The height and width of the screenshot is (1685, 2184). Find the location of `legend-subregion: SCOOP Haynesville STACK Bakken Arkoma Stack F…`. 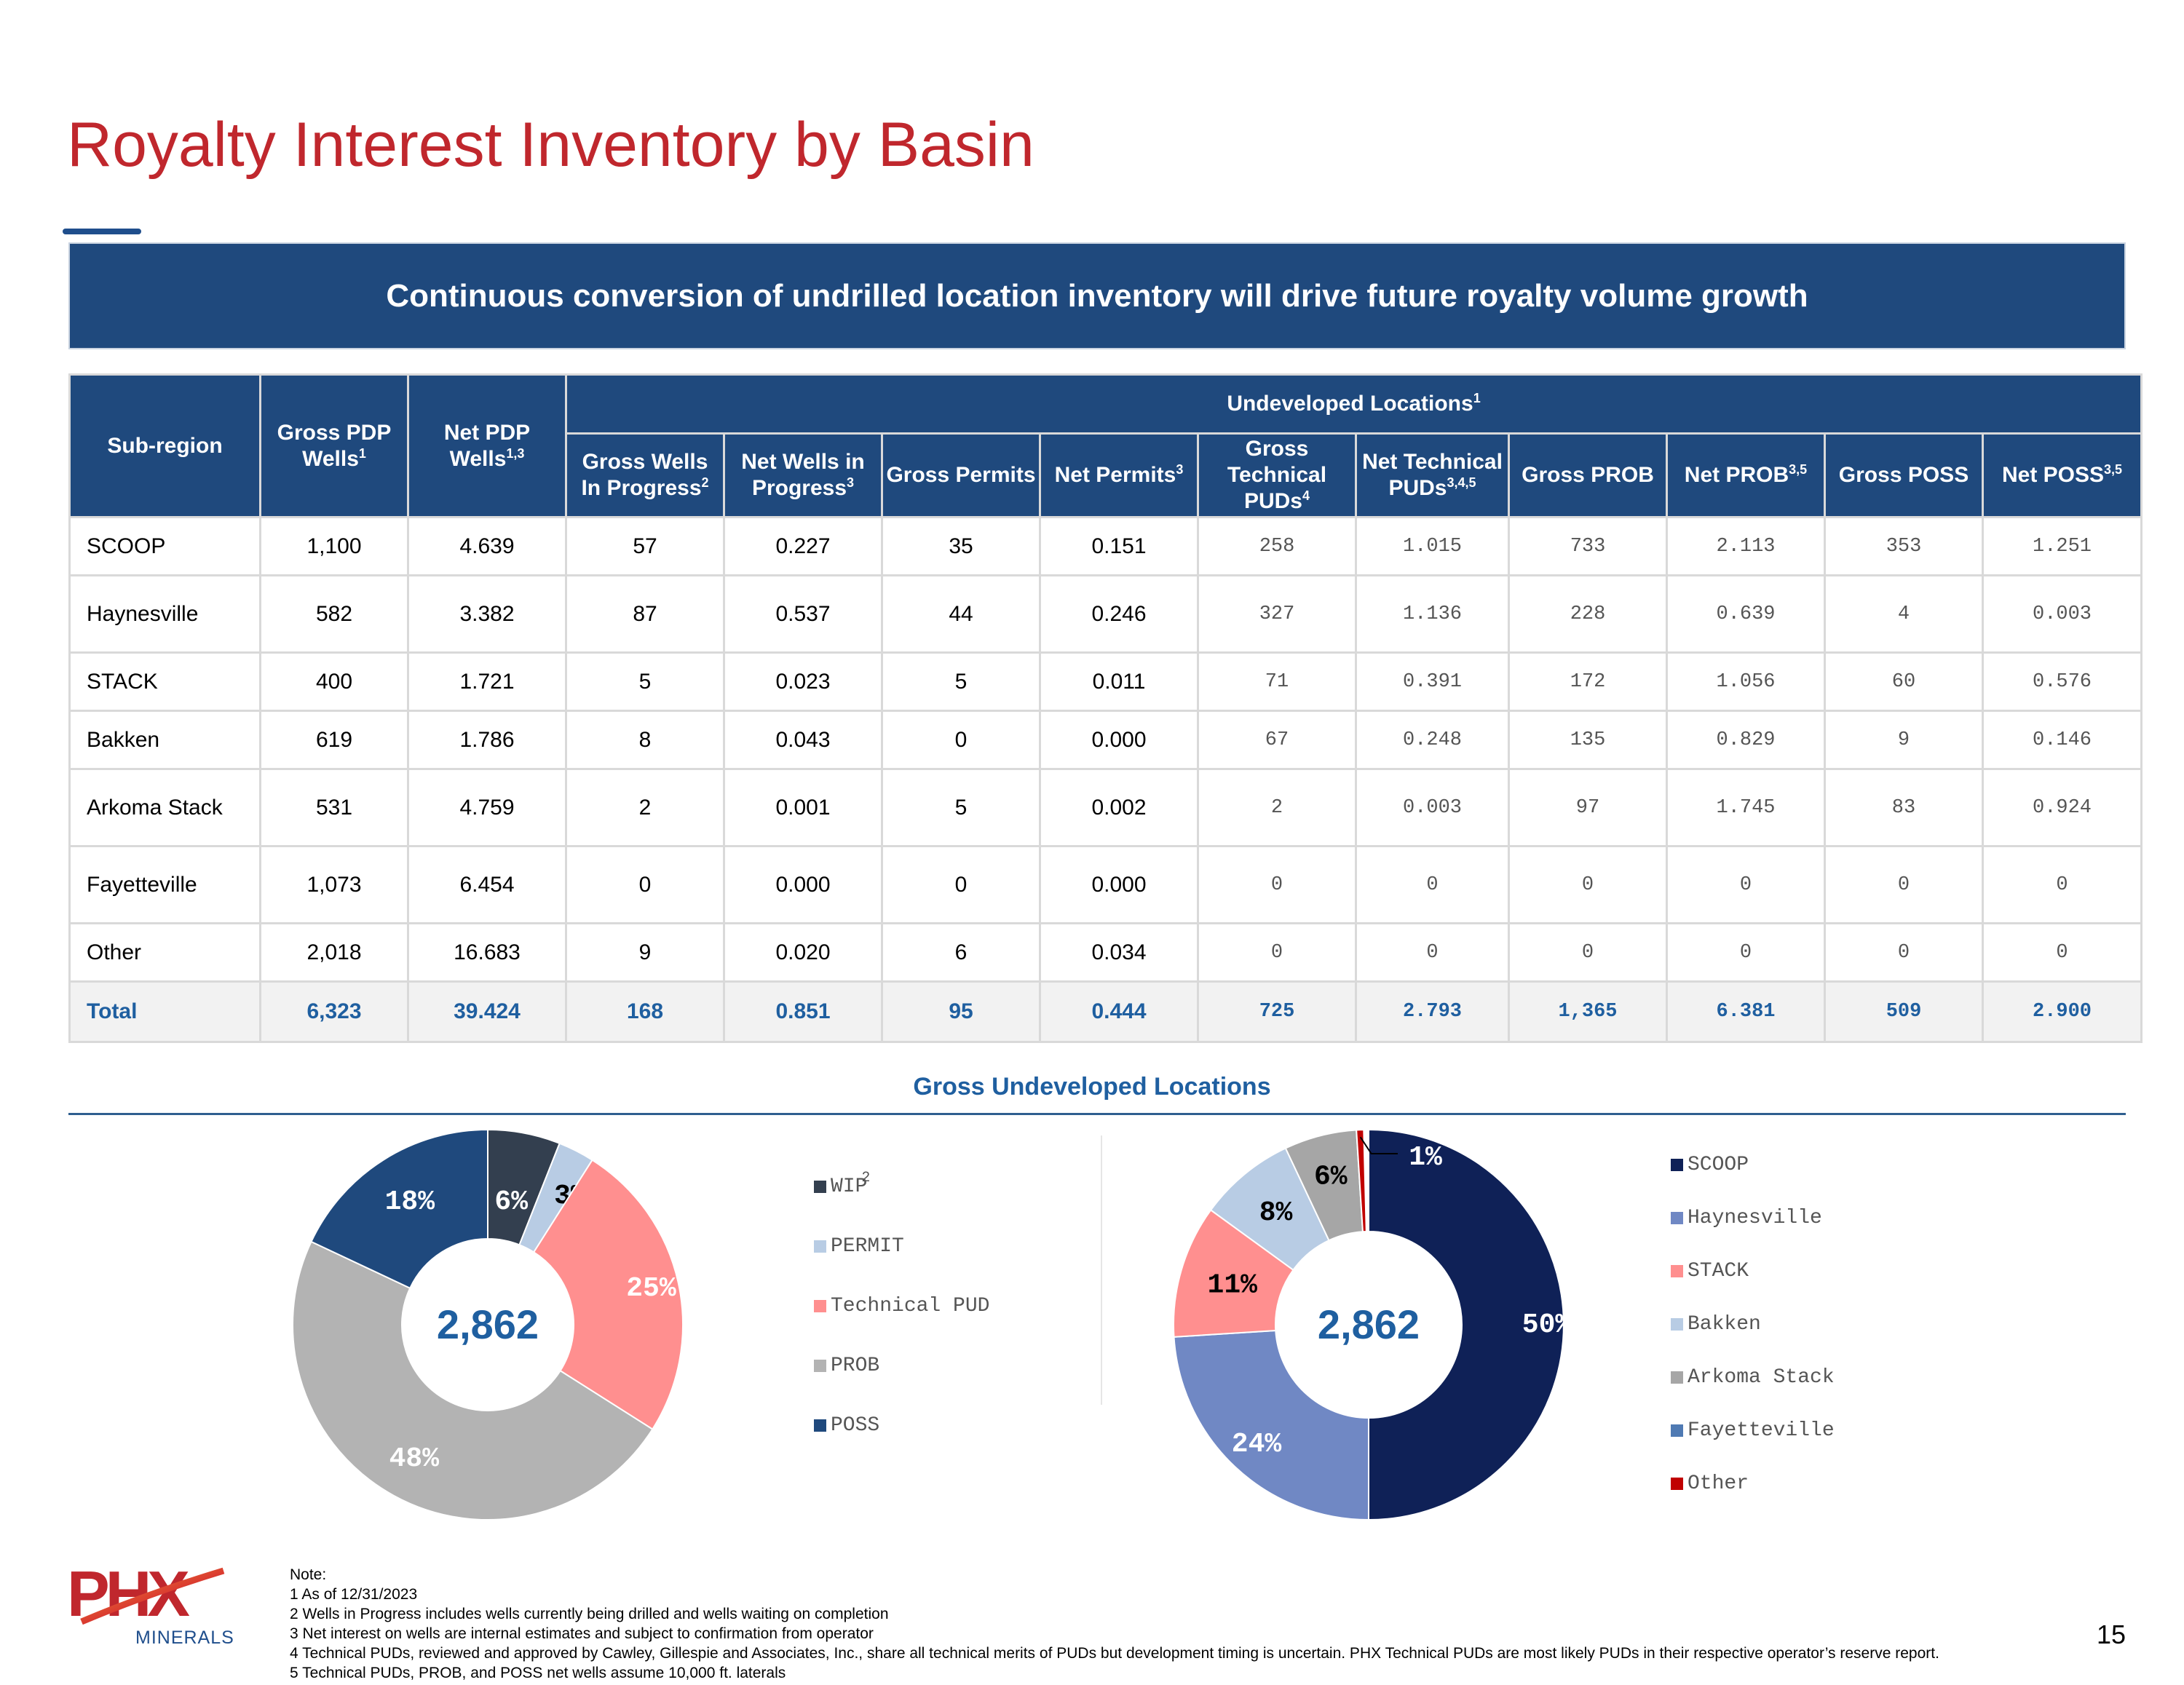

legend-subregion: SCOOP Haynesville STACK Bakken Arkoma Stack F… is located at coordinates (1791, 1328).